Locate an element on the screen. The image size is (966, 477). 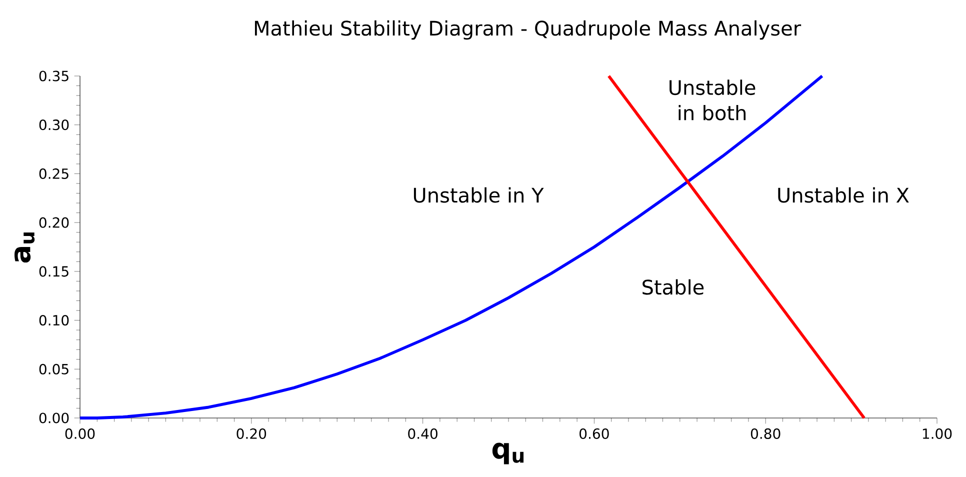
annotation: Unstable in both is located at coordinates (713, 100).